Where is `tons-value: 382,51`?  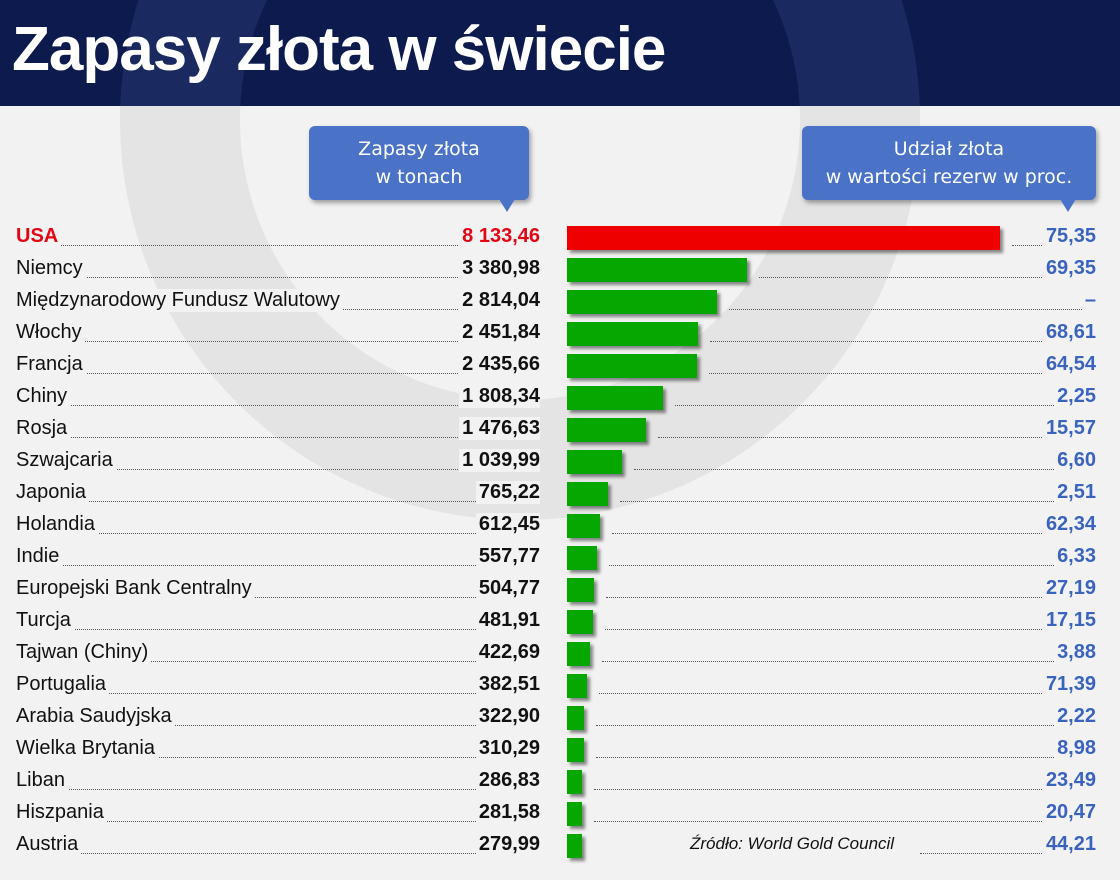 tons-value: 382,51 is located at coordinates (507, 684).